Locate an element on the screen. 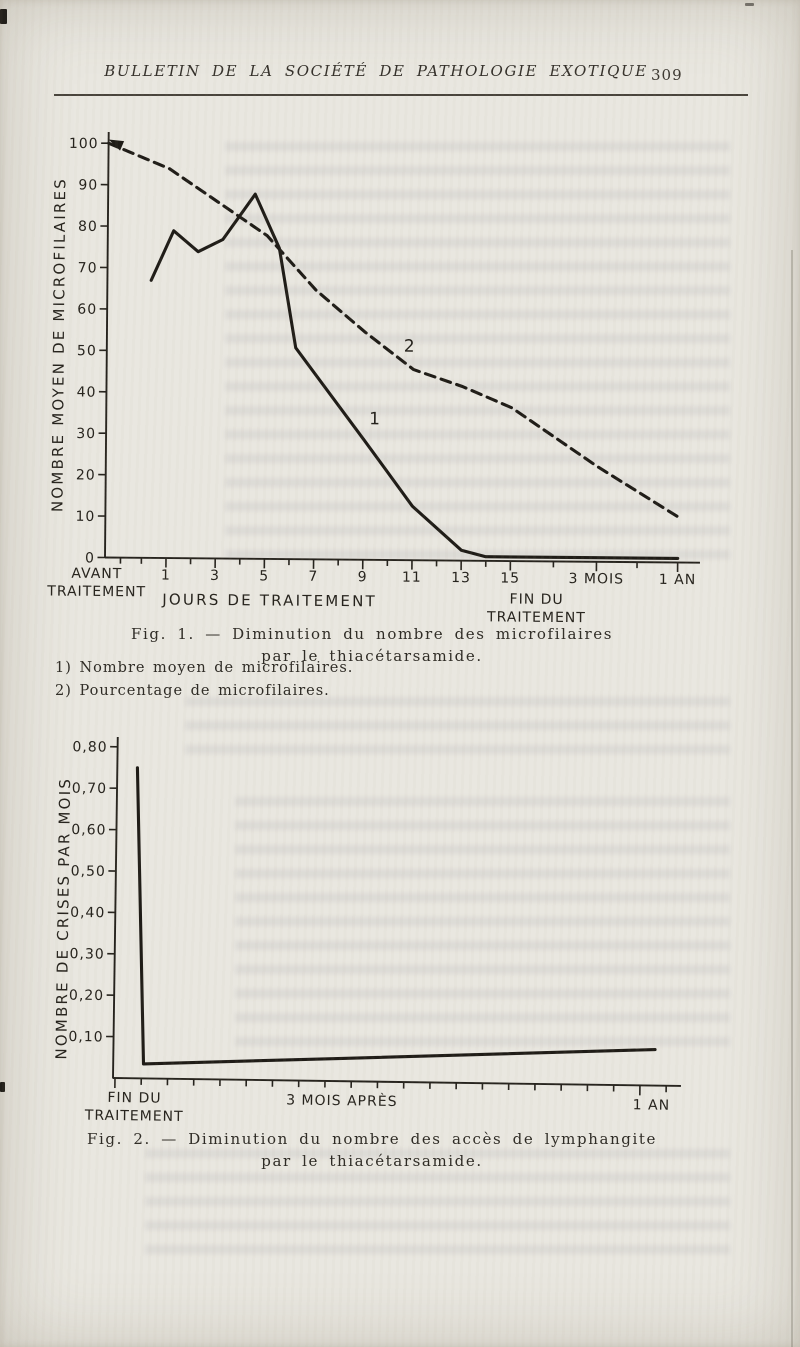 The height and width of the screenshot is (1347, 800). fig2-y-tick-label: 0,60 is located at coordinates (88, 830).